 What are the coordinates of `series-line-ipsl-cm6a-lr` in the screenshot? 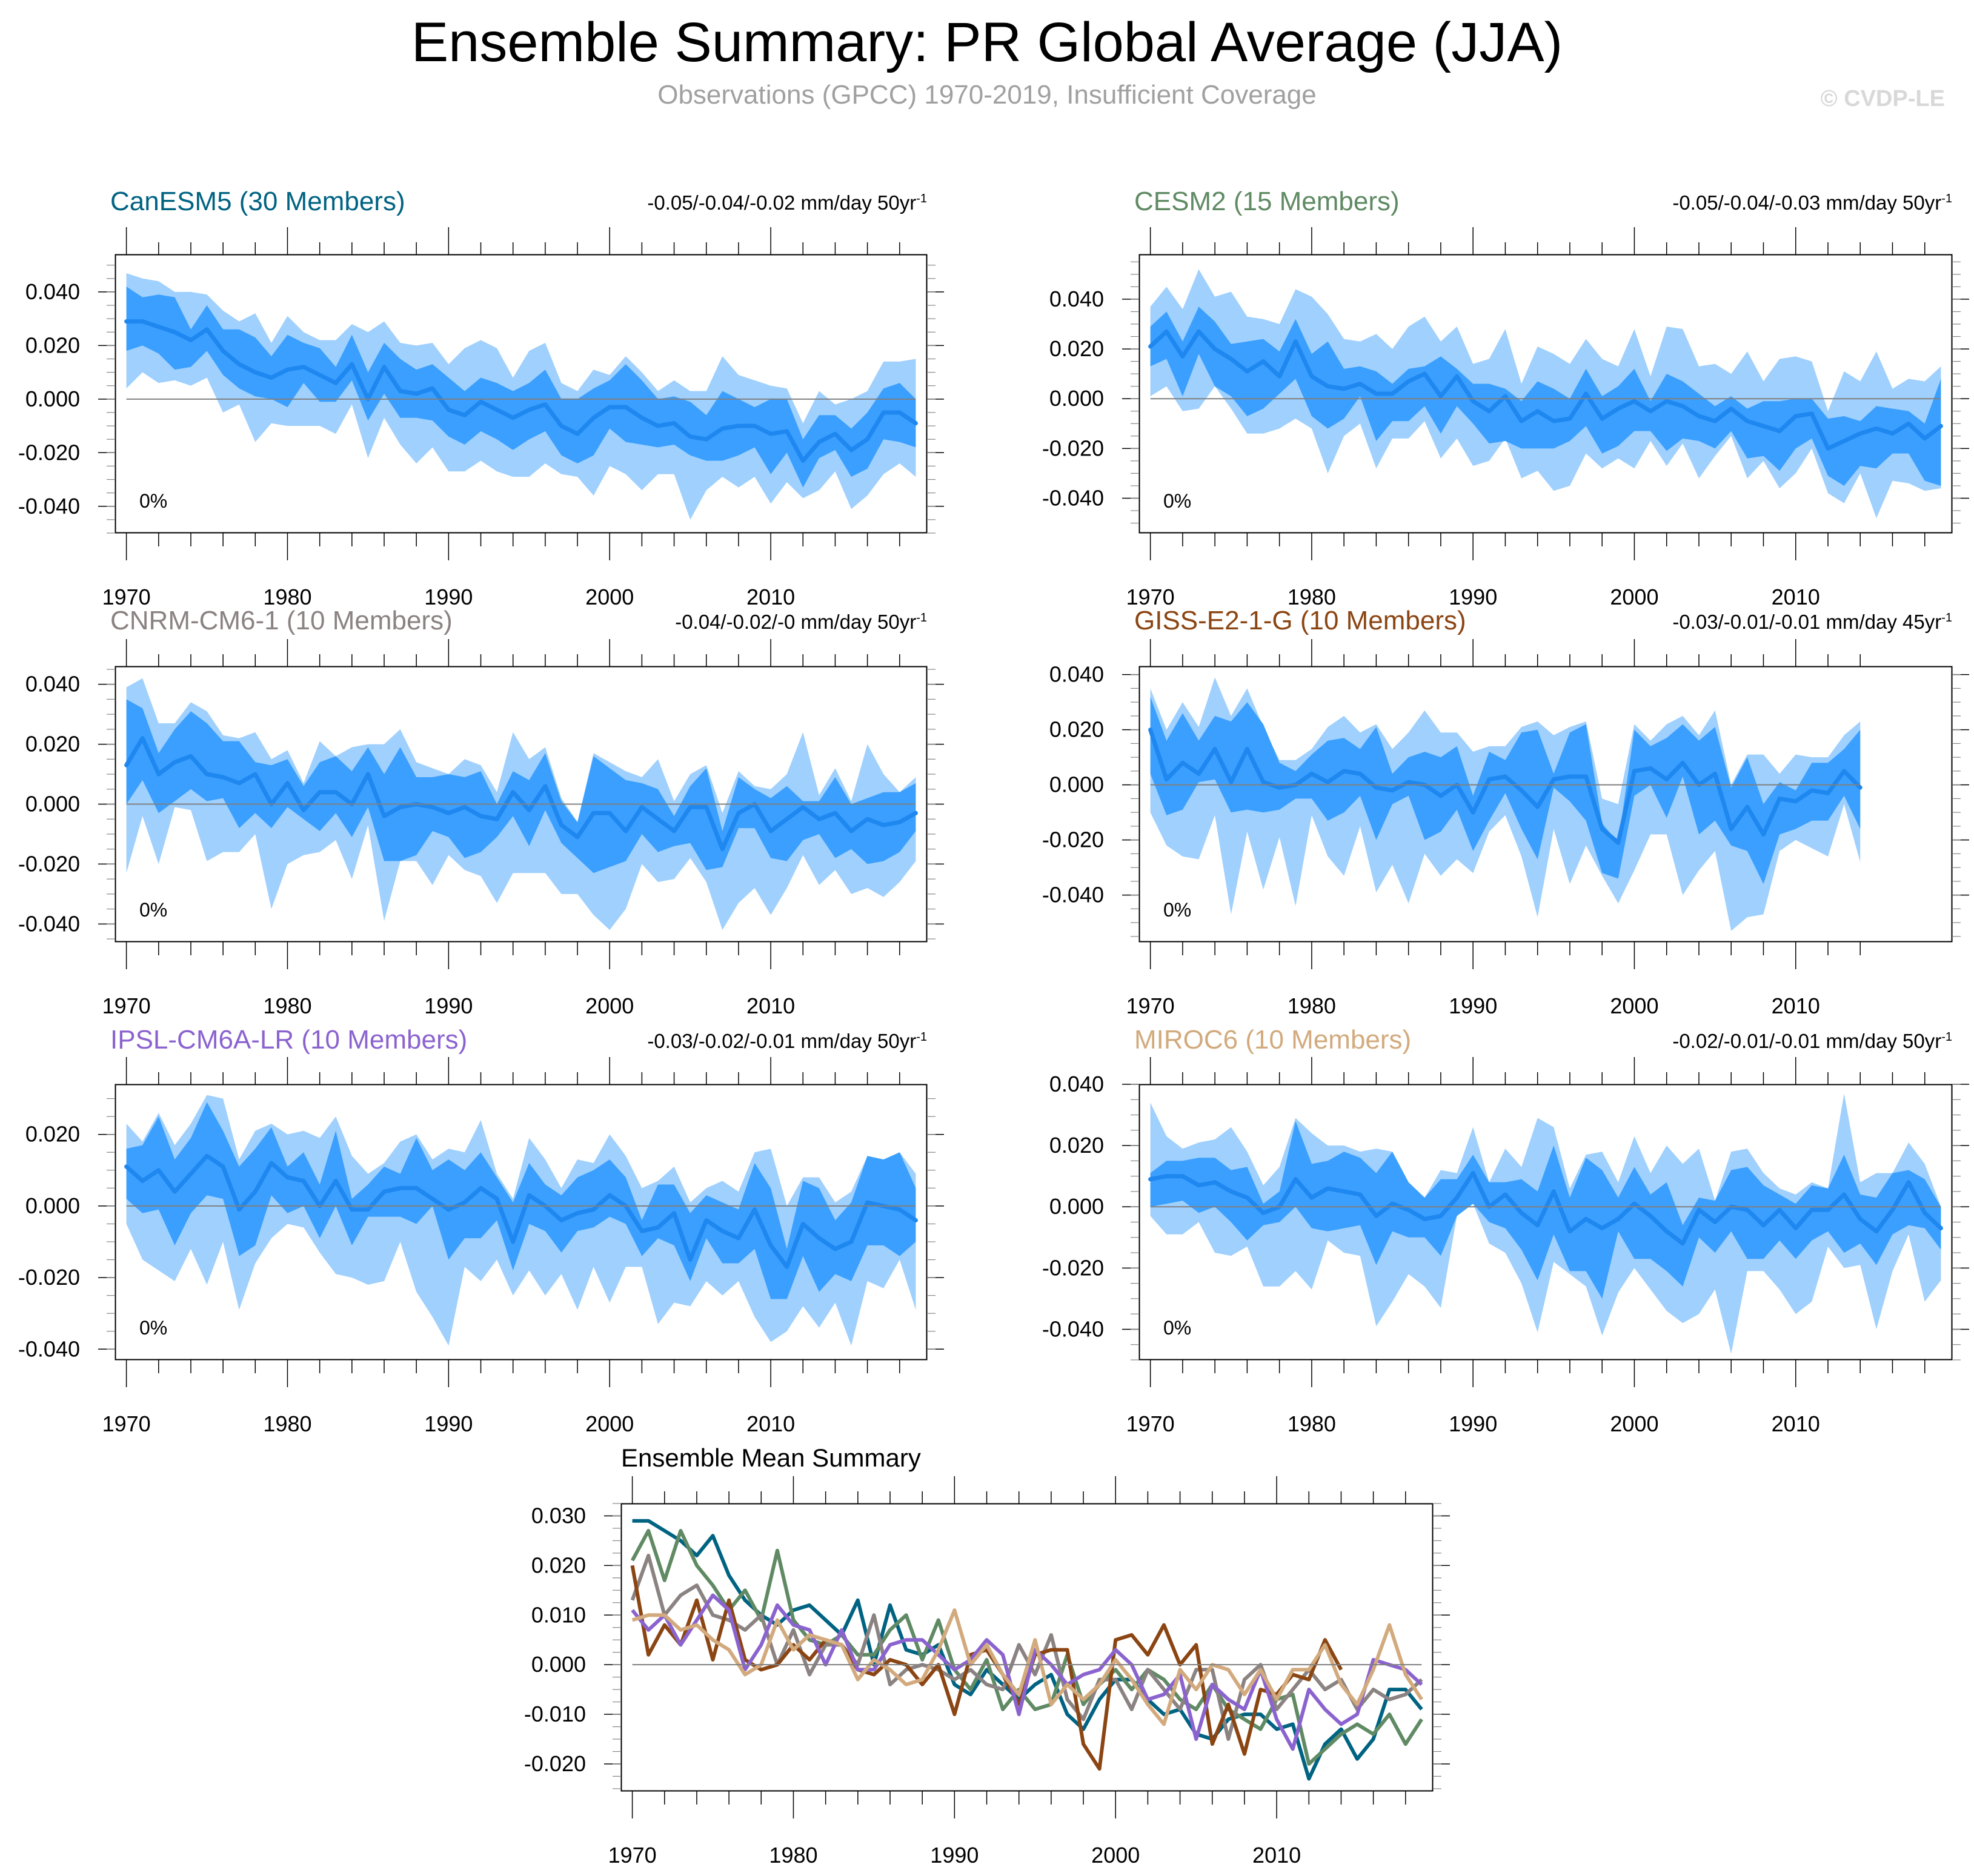 It's located at (1027, 1672).